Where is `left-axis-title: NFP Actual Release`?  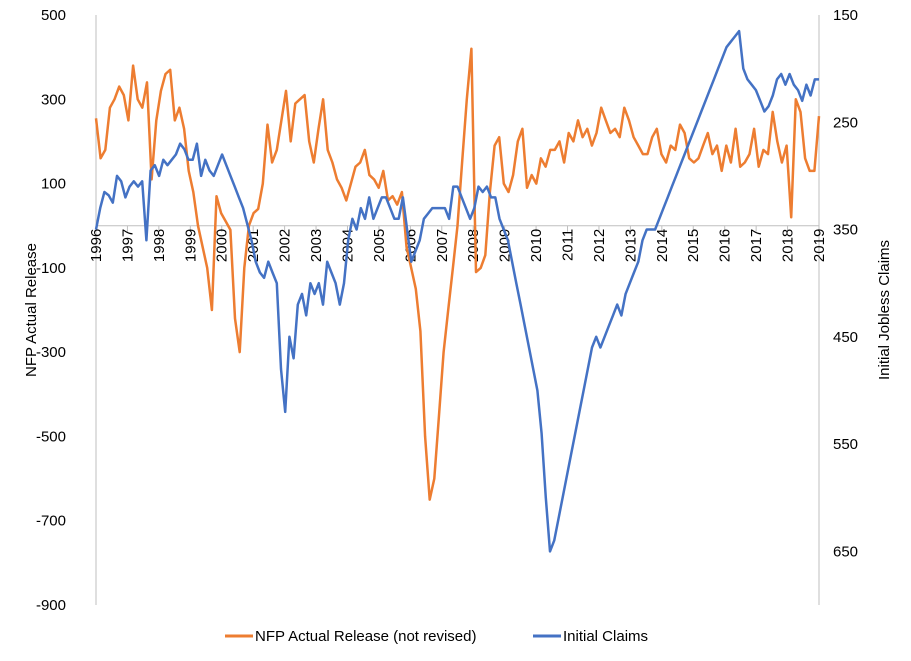
left-axis-title: NFP Actual Release is located at coordinates (31, 310).